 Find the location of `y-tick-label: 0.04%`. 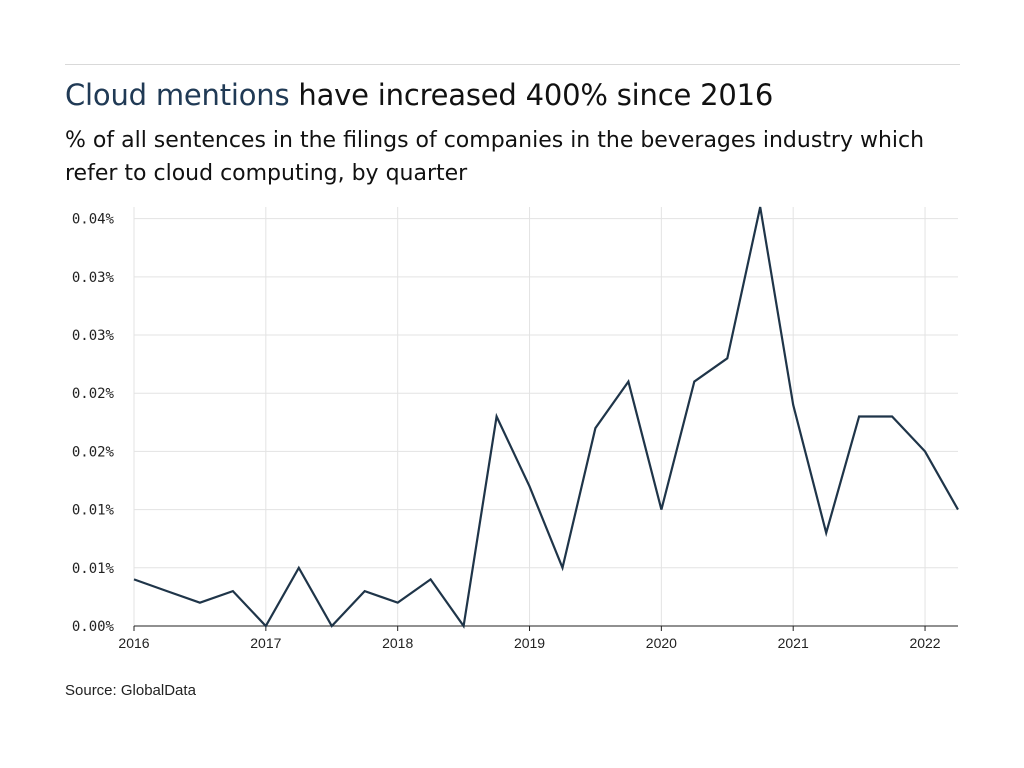

y-tick-label: 0.04% is located at coordinates (93, 220).